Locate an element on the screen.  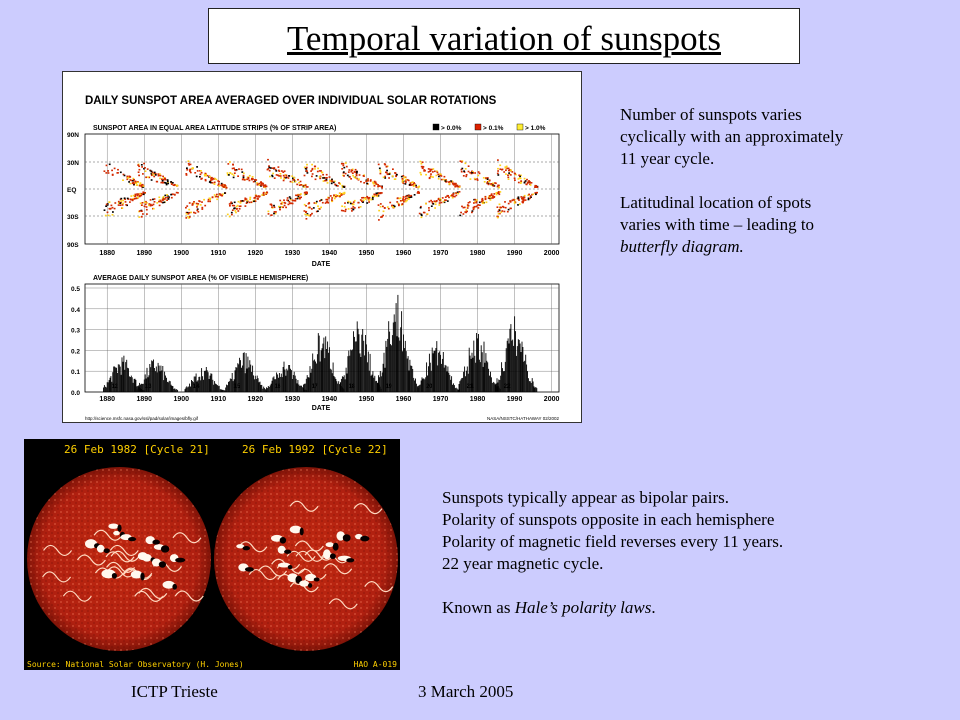
year-label: 1930 is located at coordinates (293, 399).